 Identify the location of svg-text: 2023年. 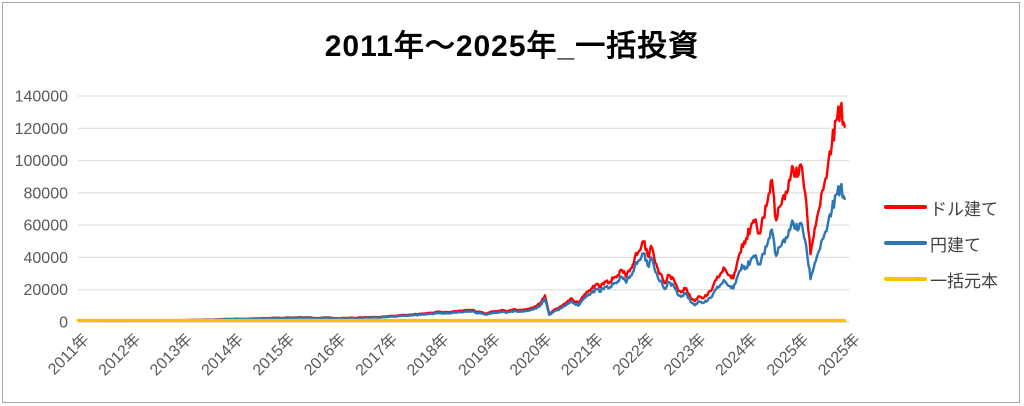
(684, 354).